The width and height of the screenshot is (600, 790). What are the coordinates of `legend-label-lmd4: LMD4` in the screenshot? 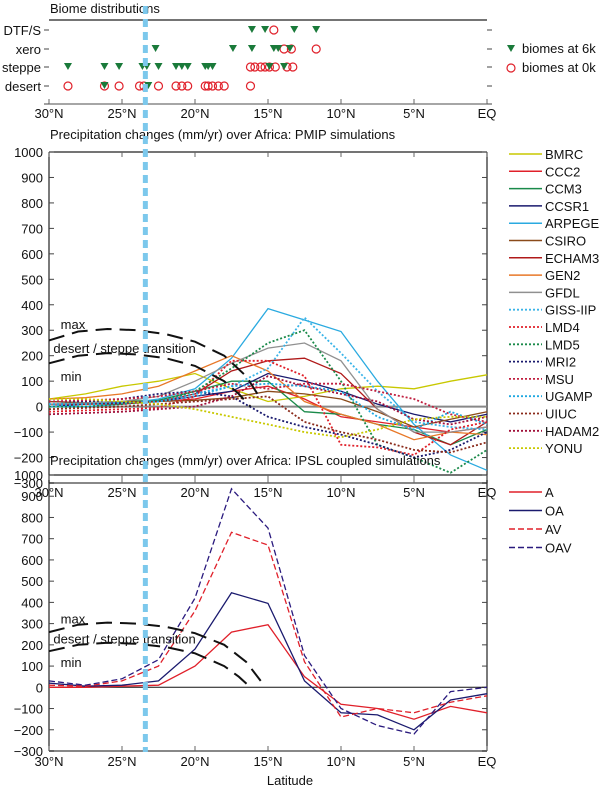 It's located at (562, 327).